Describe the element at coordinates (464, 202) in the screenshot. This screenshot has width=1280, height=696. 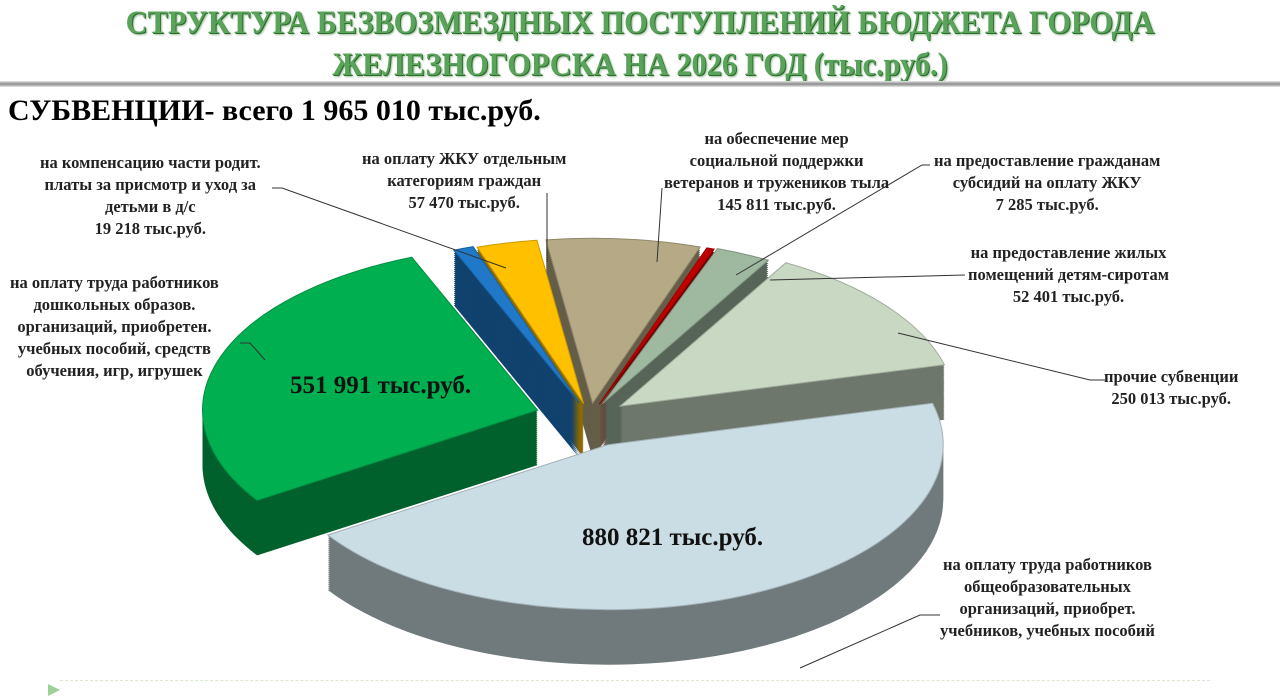
I see `label-value: 57 470 тыс.руб.` at that location.